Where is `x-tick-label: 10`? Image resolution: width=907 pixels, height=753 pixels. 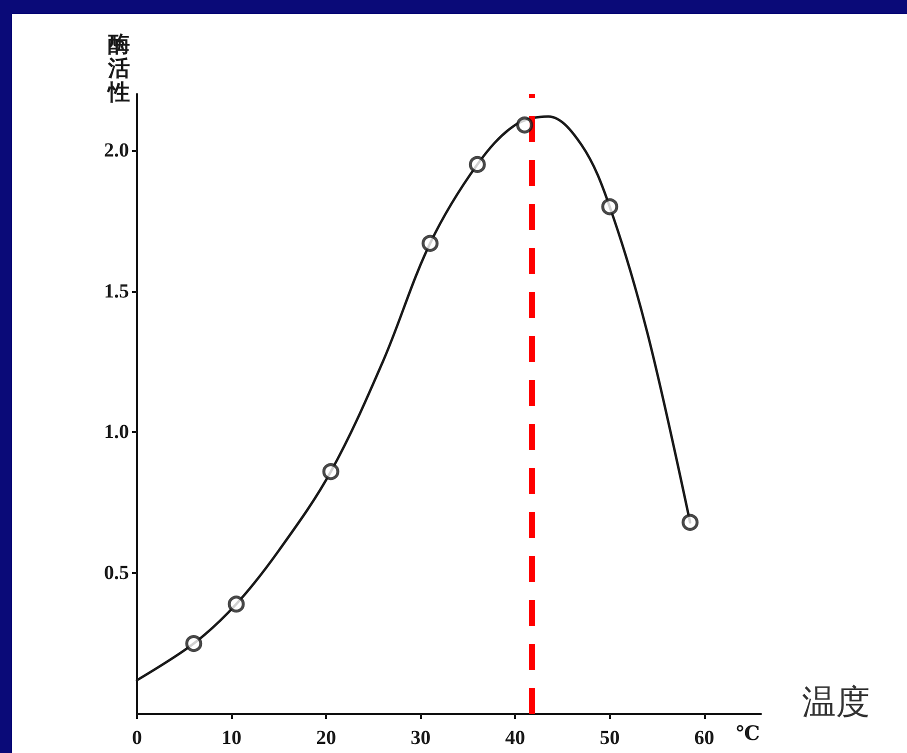
x-tick-label: 10 is located at coordinates (232, 738).